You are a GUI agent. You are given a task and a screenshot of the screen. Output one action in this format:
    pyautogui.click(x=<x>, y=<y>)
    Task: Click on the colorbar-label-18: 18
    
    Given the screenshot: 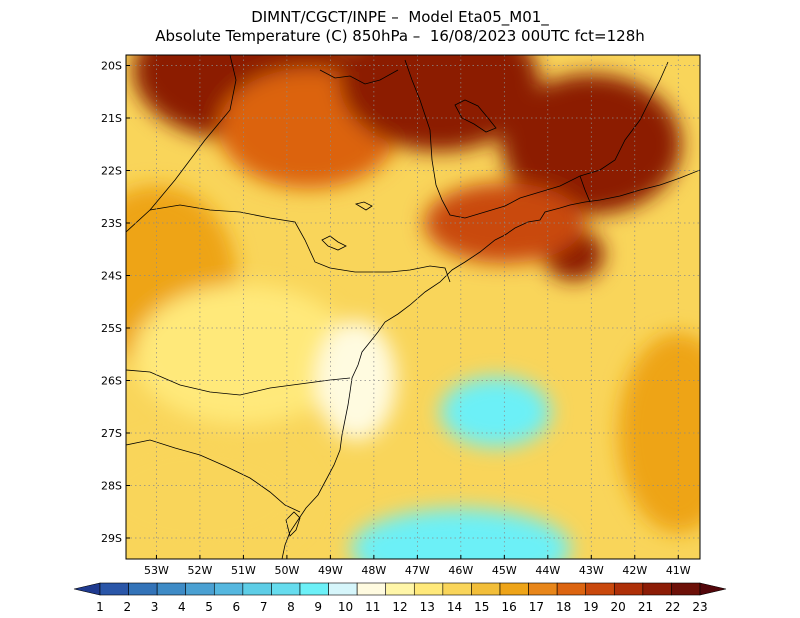 What is the action you would take?
    pyautogui.click(x=563, y=607)
    